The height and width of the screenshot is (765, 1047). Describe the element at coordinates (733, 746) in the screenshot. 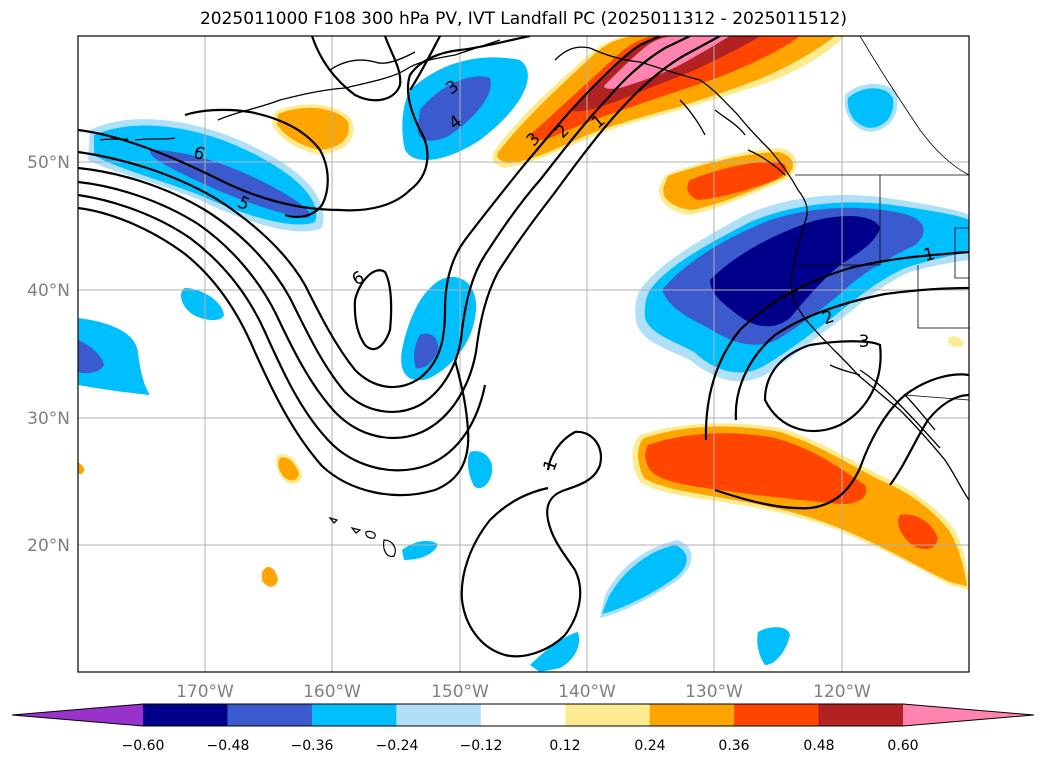

I see `colorbar-tick-label: 0.36` at that location.